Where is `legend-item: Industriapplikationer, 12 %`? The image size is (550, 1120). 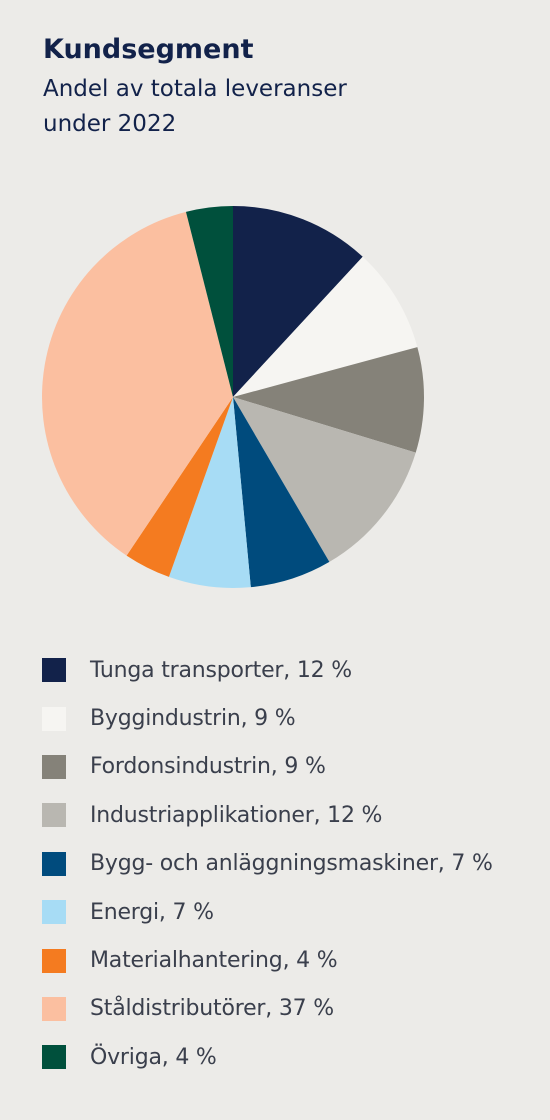
legend-item: Industriapplikationer, 12 % is located at coordinates (292, 815).